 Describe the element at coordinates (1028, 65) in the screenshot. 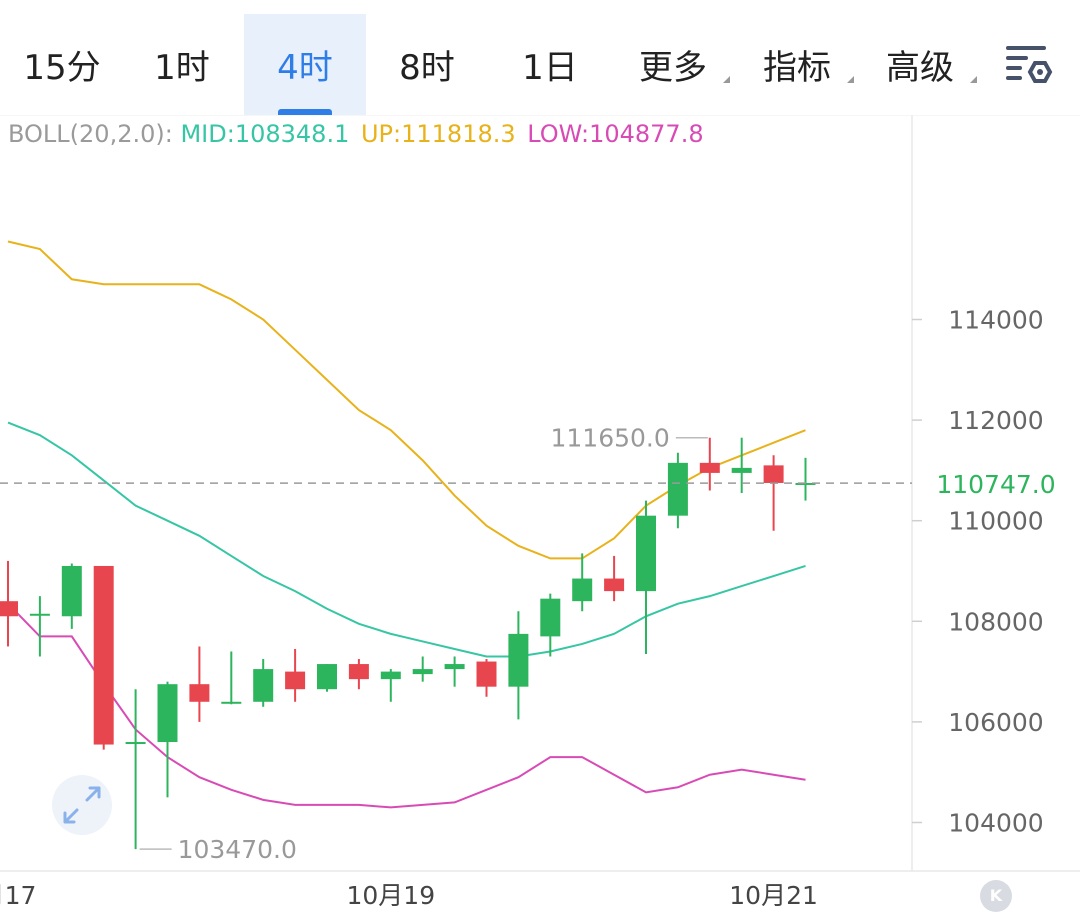

I see `chart-settings-icon` at that location.